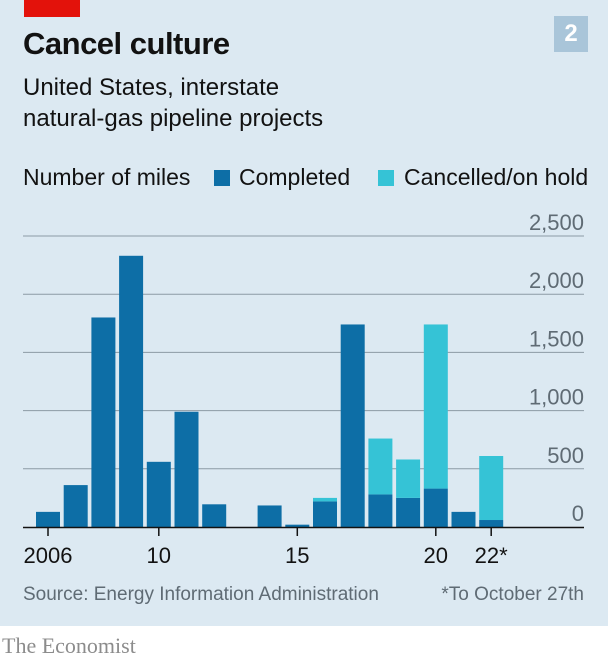  Describe the element at coordinates (408, 478) in the screenshot. I see `bar-cancelled-2019` at that location.